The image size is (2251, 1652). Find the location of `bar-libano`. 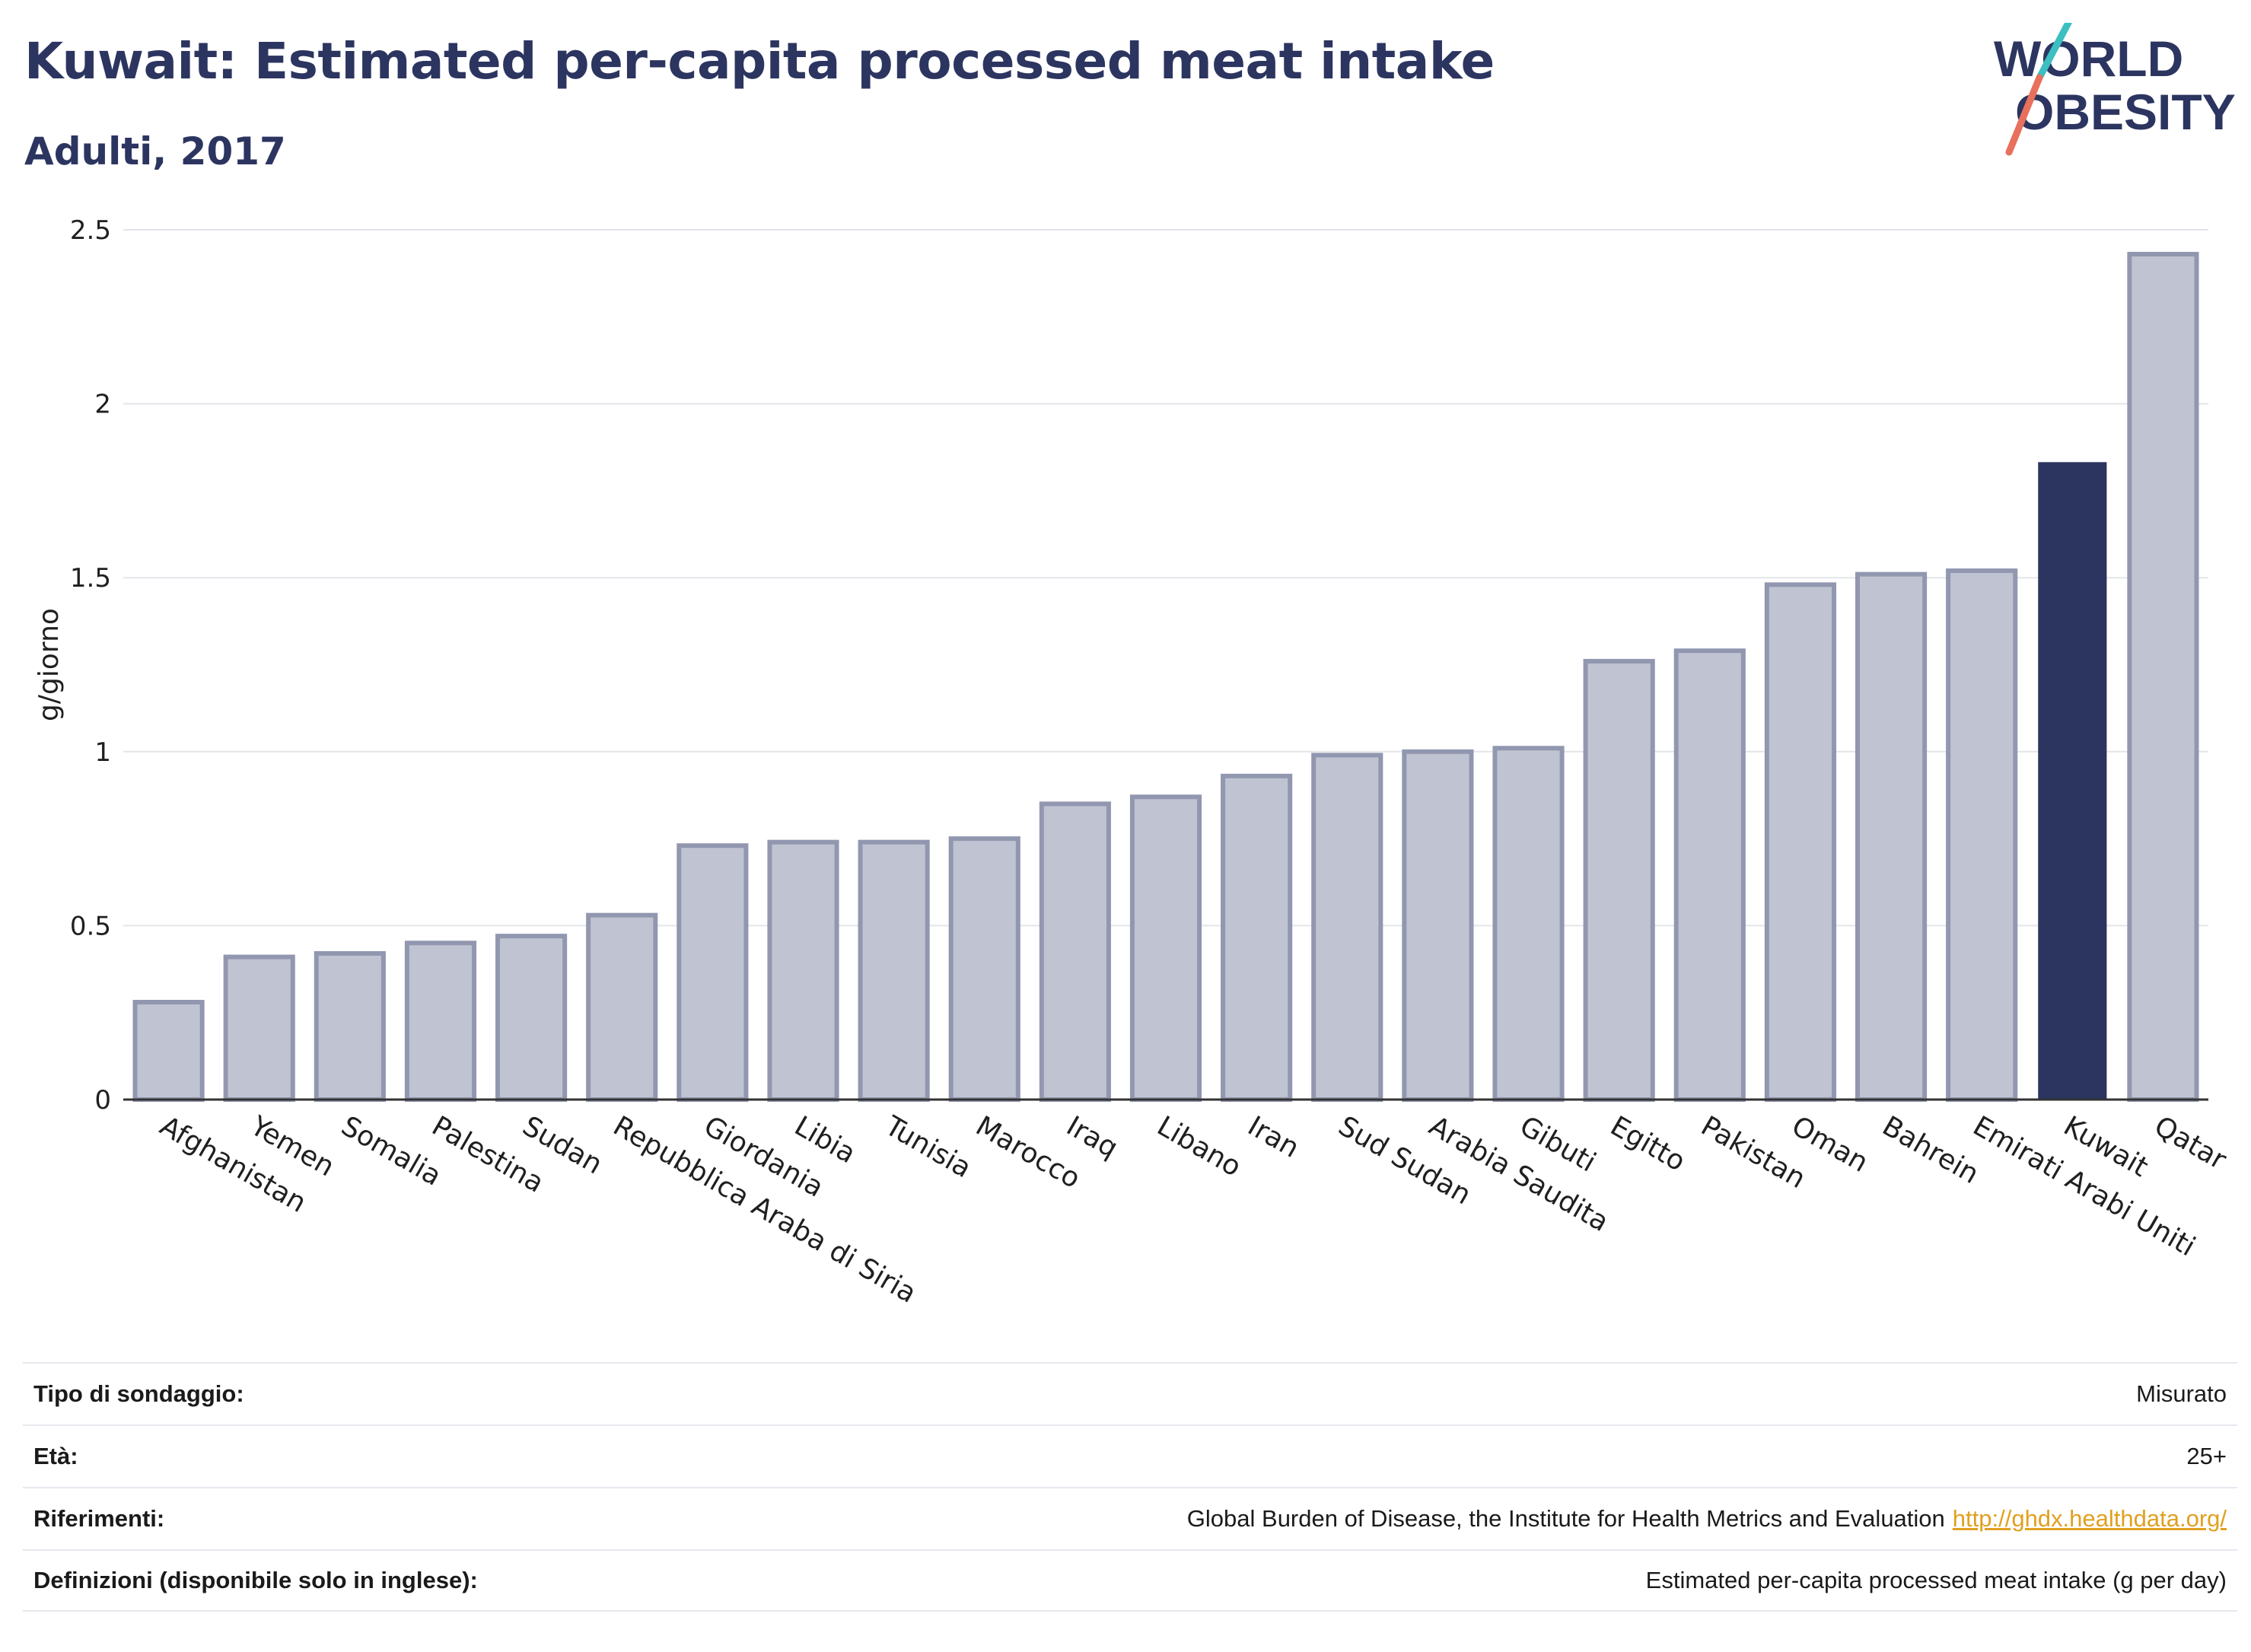

bar-libano is located at coordinates (1165, 948).